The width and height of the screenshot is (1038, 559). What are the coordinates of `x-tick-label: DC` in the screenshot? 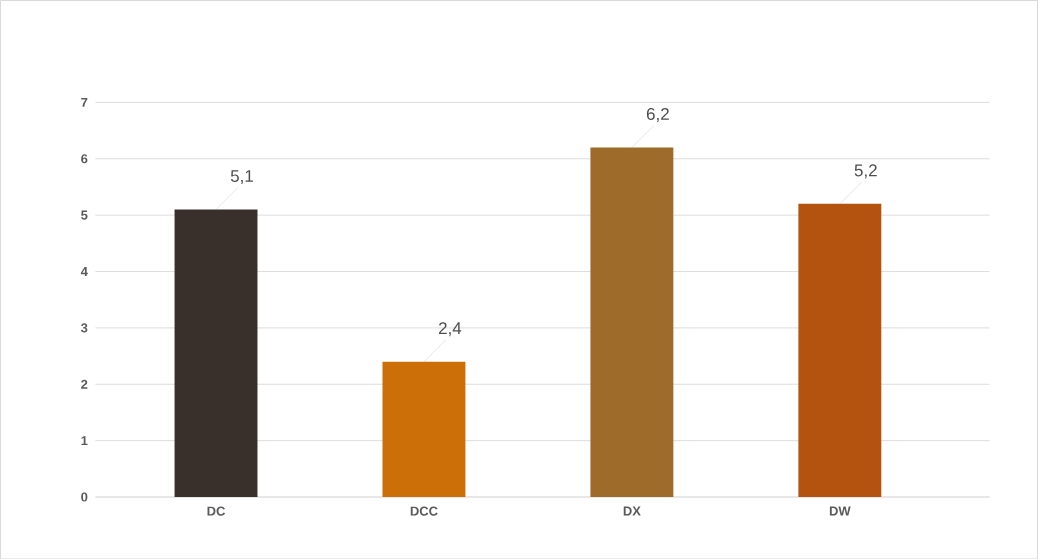 It's located at (216, 511).